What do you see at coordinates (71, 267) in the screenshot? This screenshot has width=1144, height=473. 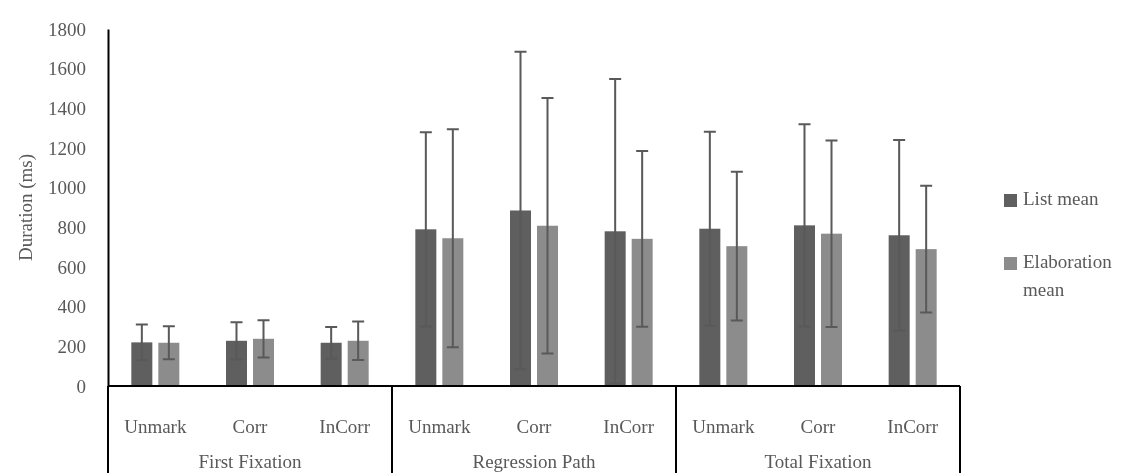 I see `y-tick-label: 600` at bounding box center [71, 267].